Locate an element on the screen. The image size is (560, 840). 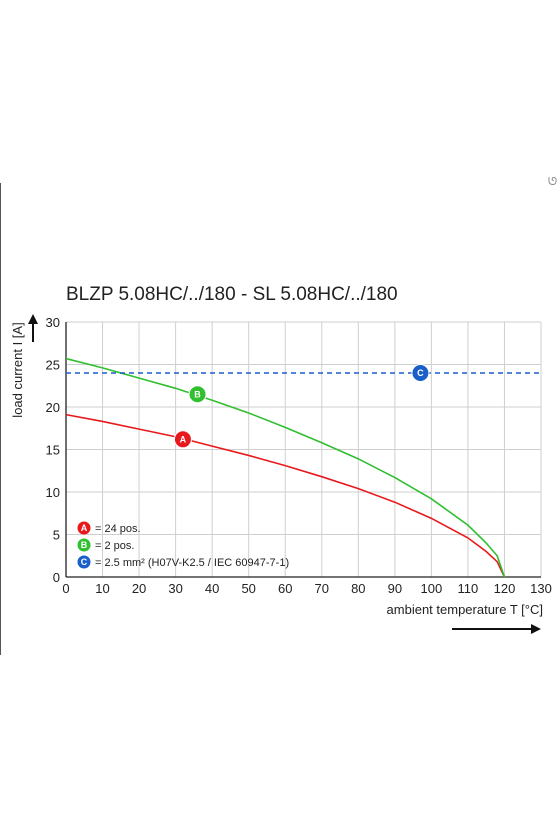
corner-mark: ᘎ is located at coordinates (553, 182).